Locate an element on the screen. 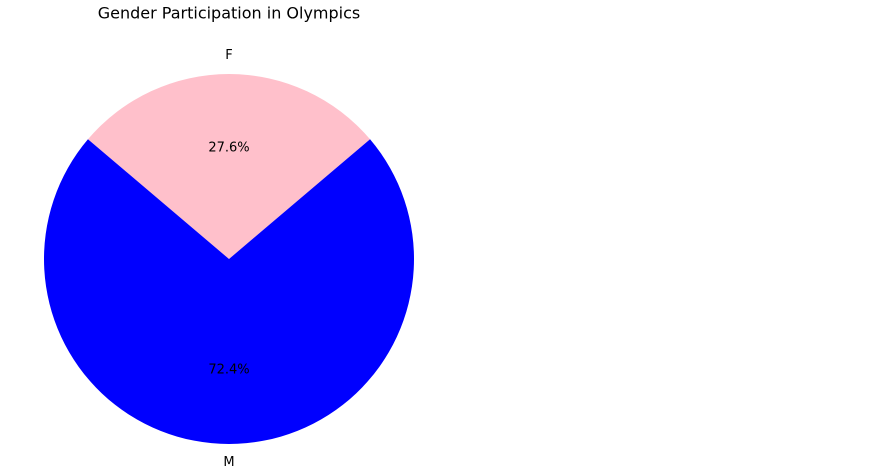  value-label: 72.4% is located at coordinates (228, 370).